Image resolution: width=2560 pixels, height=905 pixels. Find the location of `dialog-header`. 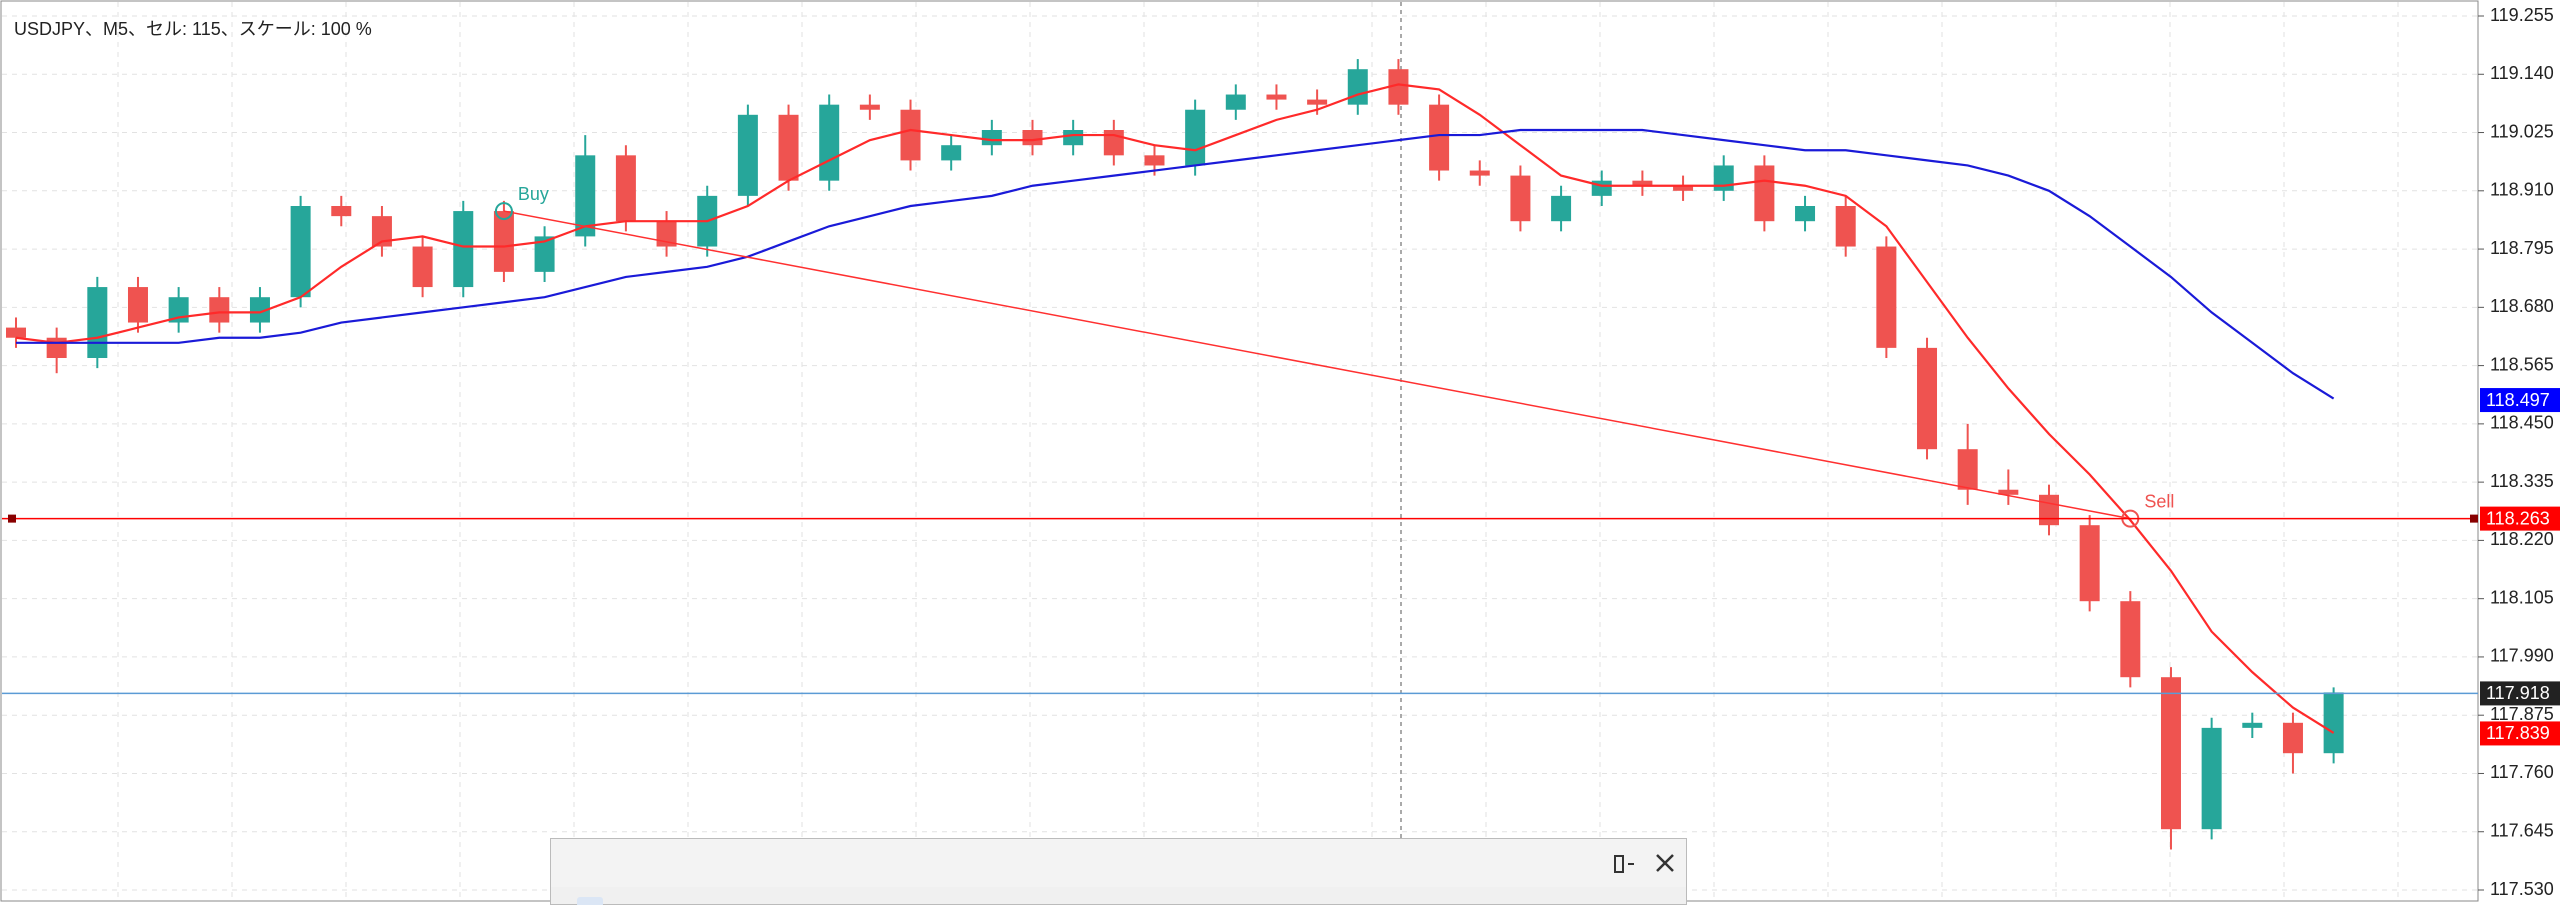

dialog-header is located at coordinates (1118, 872).